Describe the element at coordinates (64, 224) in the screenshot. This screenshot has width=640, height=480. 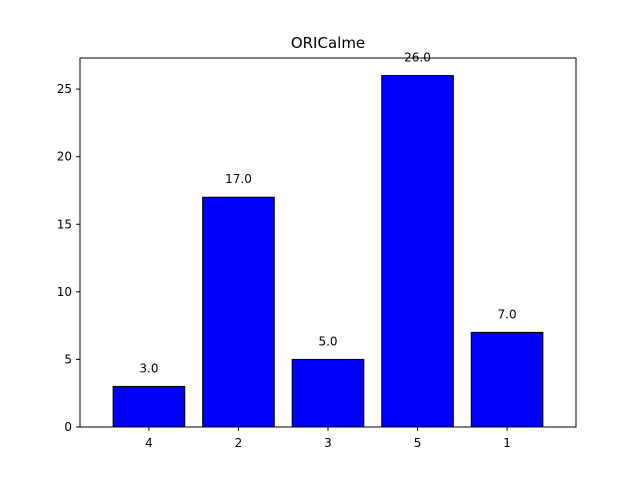
I see `y-tick-label-15: 15` at that location.